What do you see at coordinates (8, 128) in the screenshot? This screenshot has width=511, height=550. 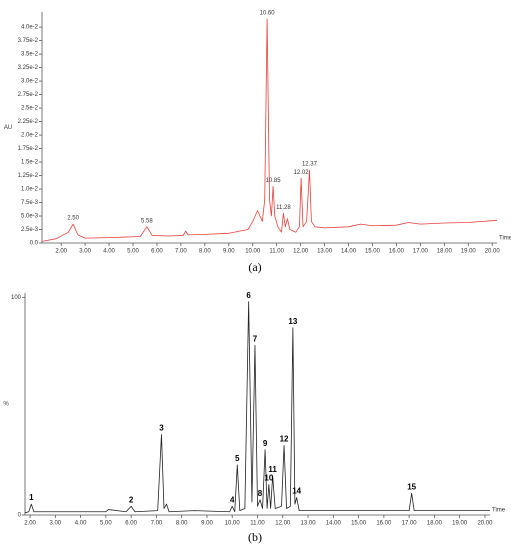 I see `y-axis-label: AU` at bounding box center [8, 128].